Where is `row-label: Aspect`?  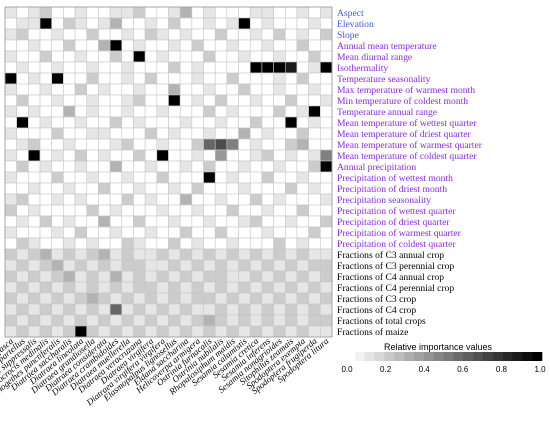
row-label: Aspect is located at coordinates (350, 13).